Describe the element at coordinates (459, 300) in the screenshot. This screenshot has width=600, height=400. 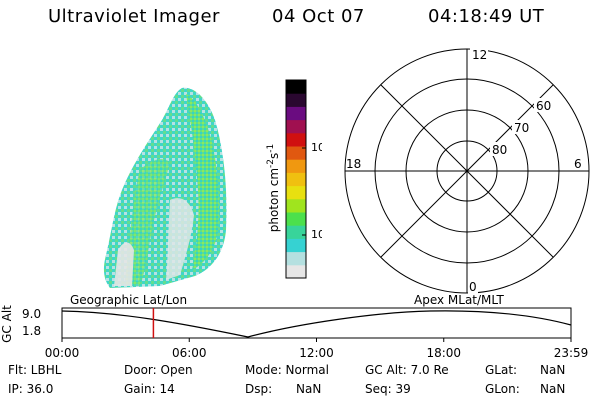
I see `apex-title: Apex MLat/MLT` at that location.